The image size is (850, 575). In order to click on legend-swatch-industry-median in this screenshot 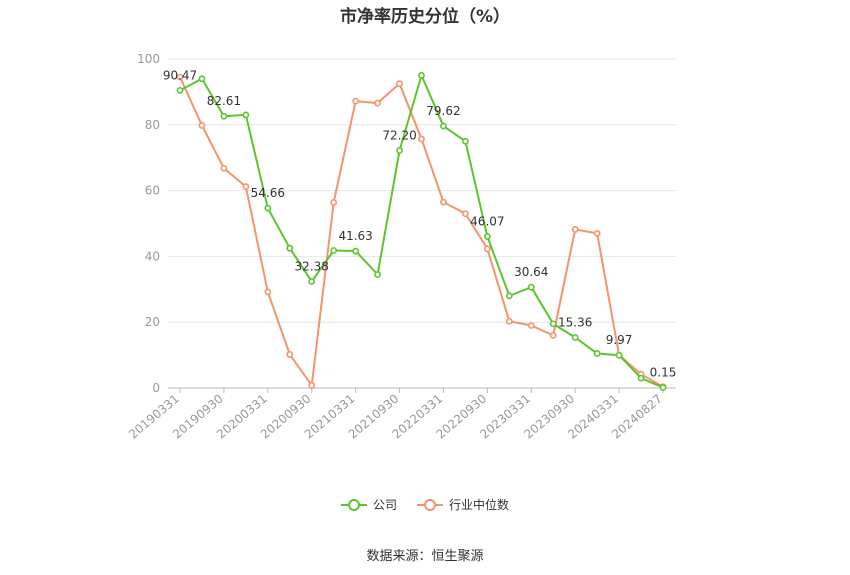, I will do `click(430, 504)`.